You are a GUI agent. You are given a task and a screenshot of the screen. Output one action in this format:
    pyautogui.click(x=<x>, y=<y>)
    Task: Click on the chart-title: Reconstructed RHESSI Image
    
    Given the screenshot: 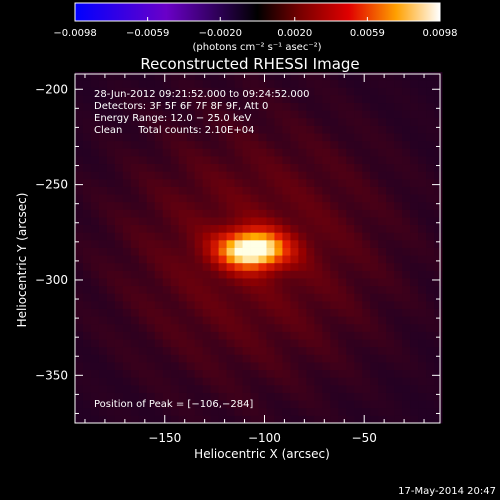 What is the action you would take?
    pyautogui.click(x=249, y=64)
    